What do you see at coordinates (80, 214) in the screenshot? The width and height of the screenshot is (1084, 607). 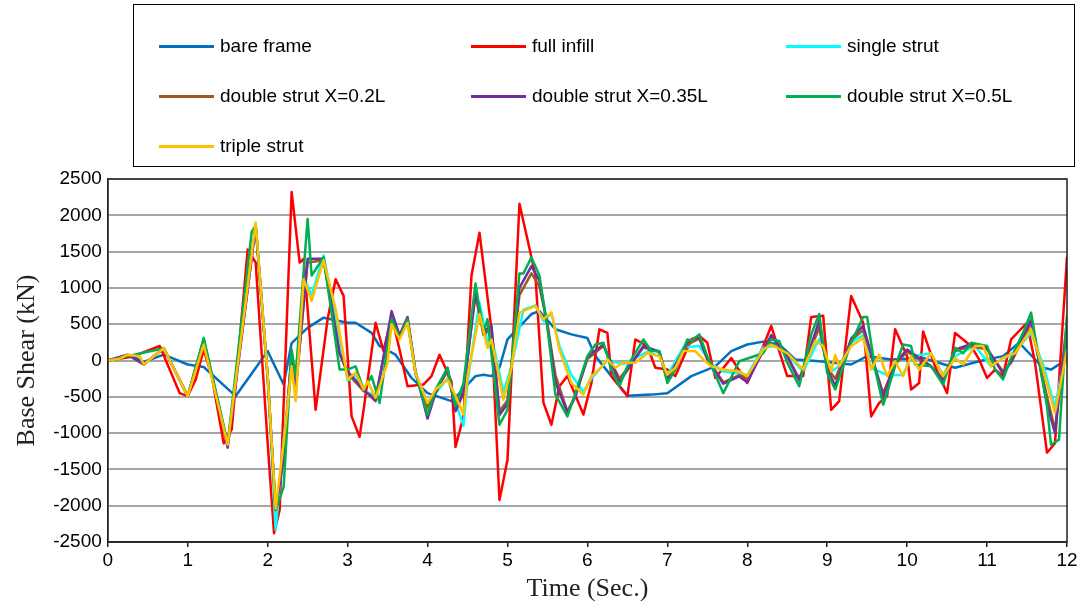 I see `y-tick-label: 2000` at bounding box center [80, 214].